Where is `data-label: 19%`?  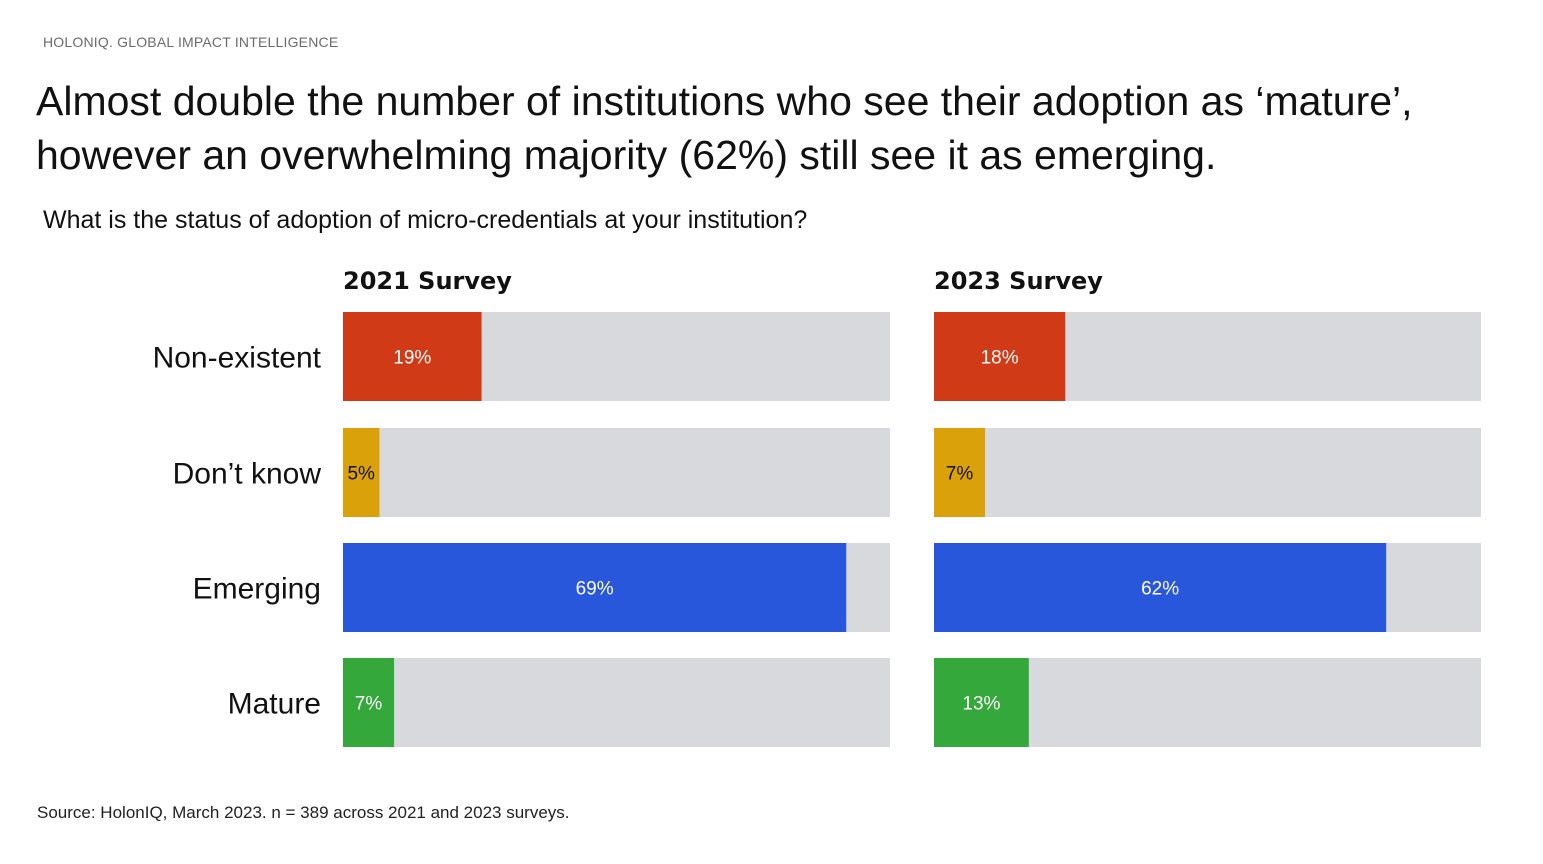 data-label: 19% is located at coordinates (412, 358).